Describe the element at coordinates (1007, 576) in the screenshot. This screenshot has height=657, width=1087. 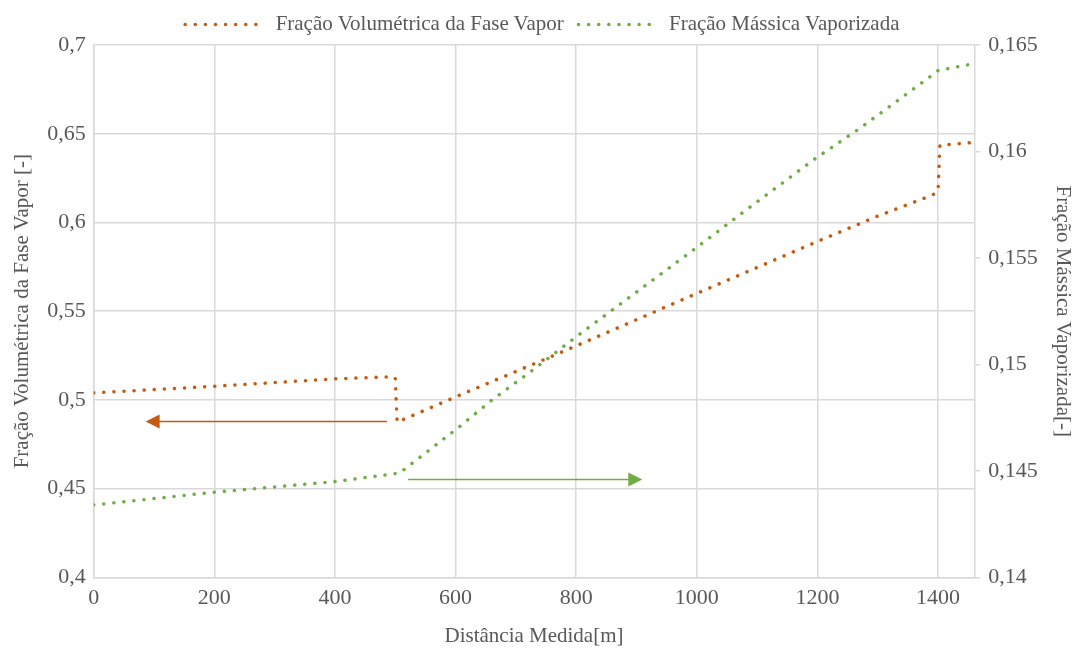
I see `y2-tick-label: 0,14` at that location.